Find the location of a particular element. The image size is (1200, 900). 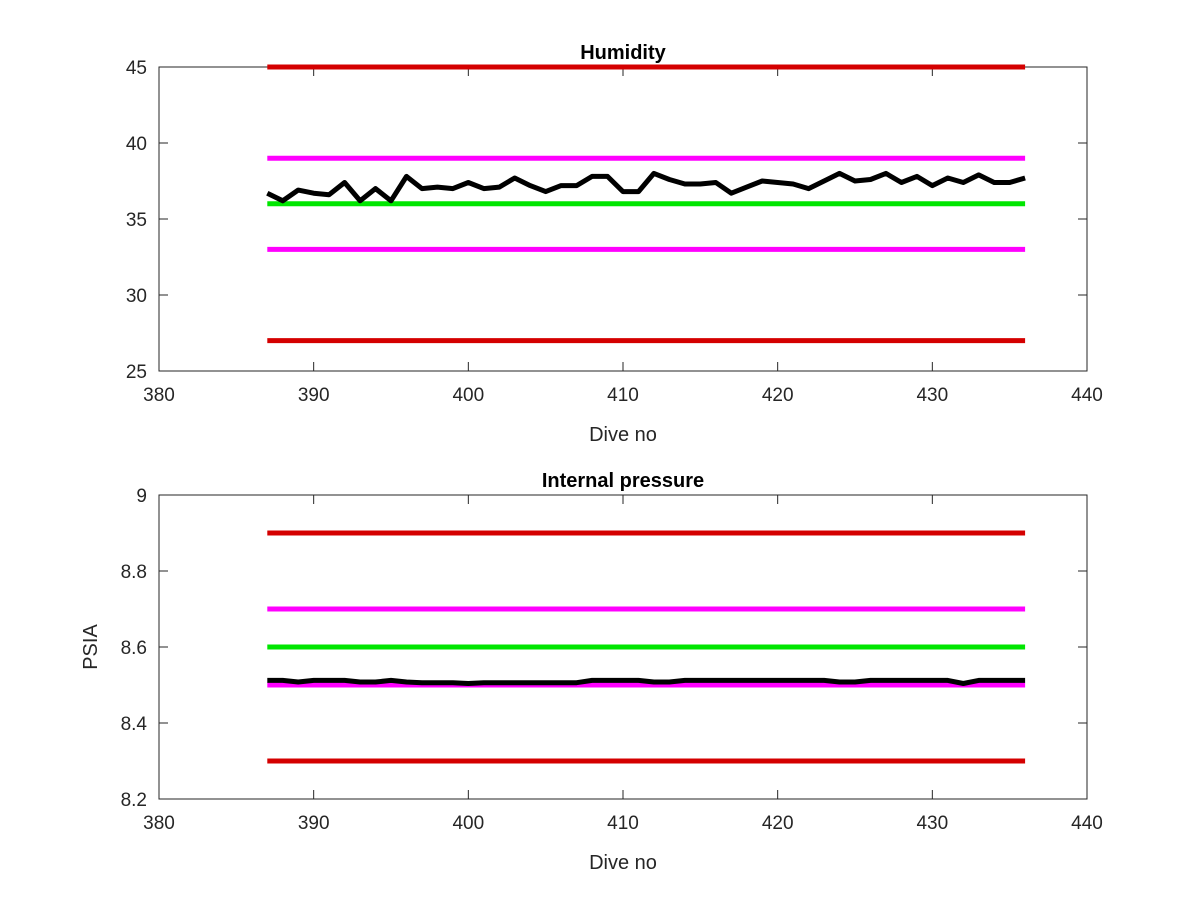

pressure-y-tick-label: 9 is located at coordinates (141, 496).